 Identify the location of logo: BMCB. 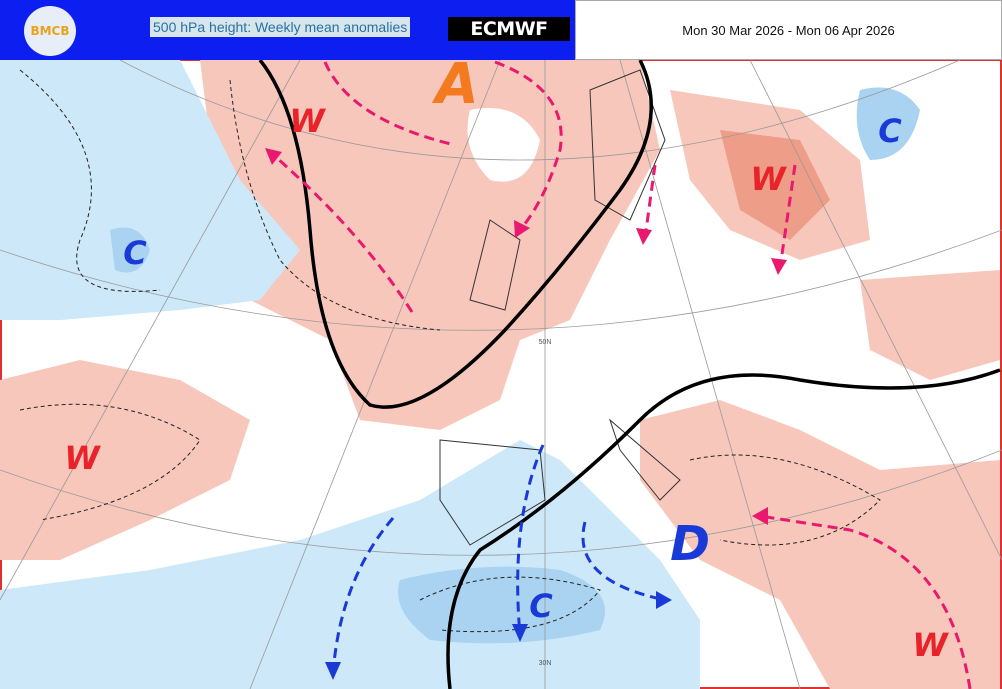
(50, 31).